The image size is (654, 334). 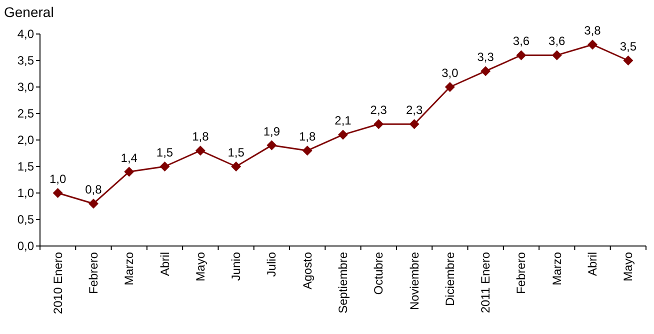 I want to click on data-label: 1,0, so click(x=57, y=179).